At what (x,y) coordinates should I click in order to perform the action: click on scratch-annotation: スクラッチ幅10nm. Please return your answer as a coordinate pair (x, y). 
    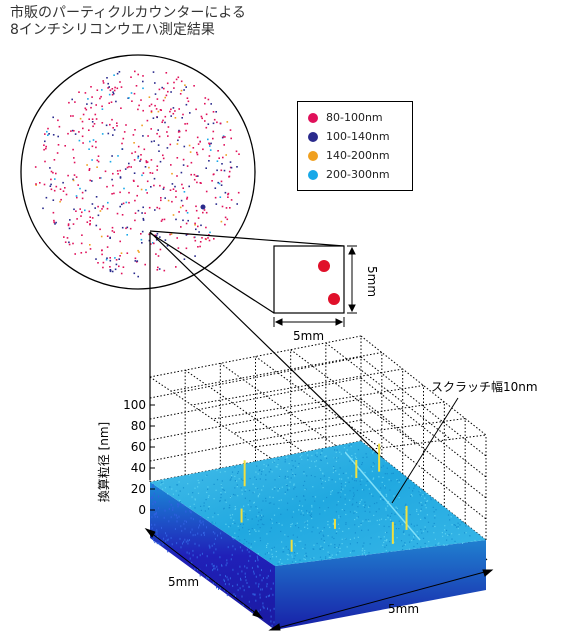
    Looking at the image, I should click on (484, 386).